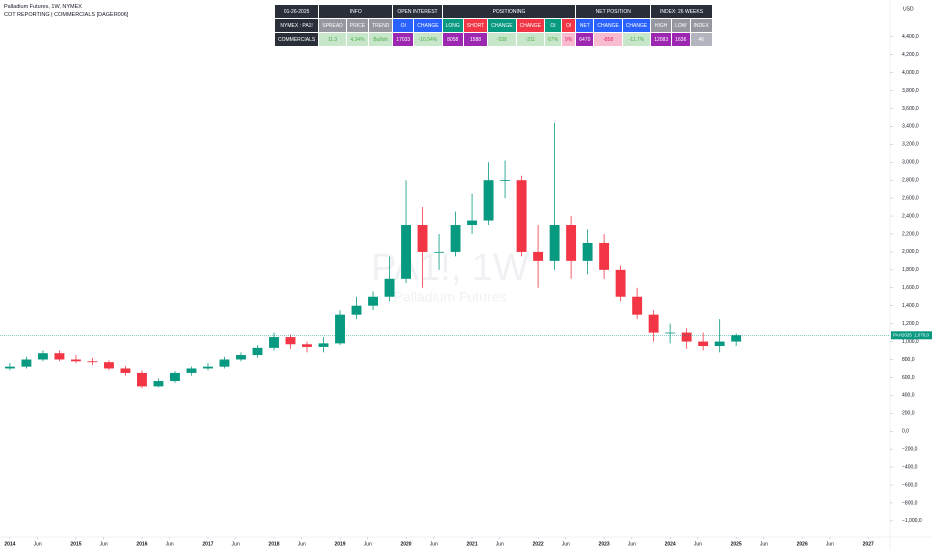  I want to click on y-tick-label: 3,400,0, so click(910, 127).